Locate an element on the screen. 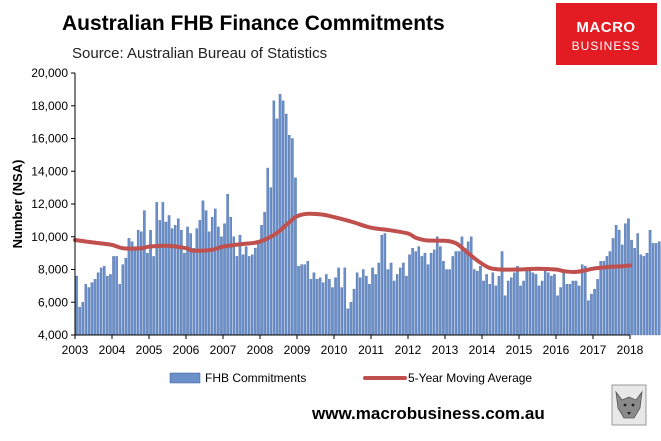  y-tick-label: 14,000 is located at coordinates (49, 171).